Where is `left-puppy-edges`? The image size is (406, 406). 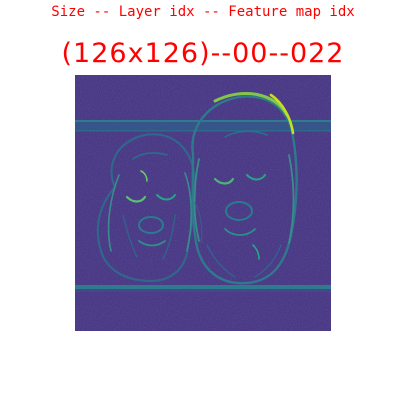 left-puppy-edges is located at coordinates (146, 208).